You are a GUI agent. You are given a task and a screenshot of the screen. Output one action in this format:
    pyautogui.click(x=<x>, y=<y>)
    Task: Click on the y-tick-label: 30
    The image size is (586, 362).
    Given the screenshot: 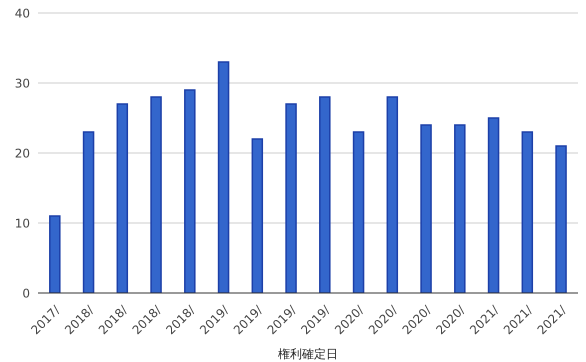 What is the action you would take?
    pyautogui.click(x=22, y=83)
    